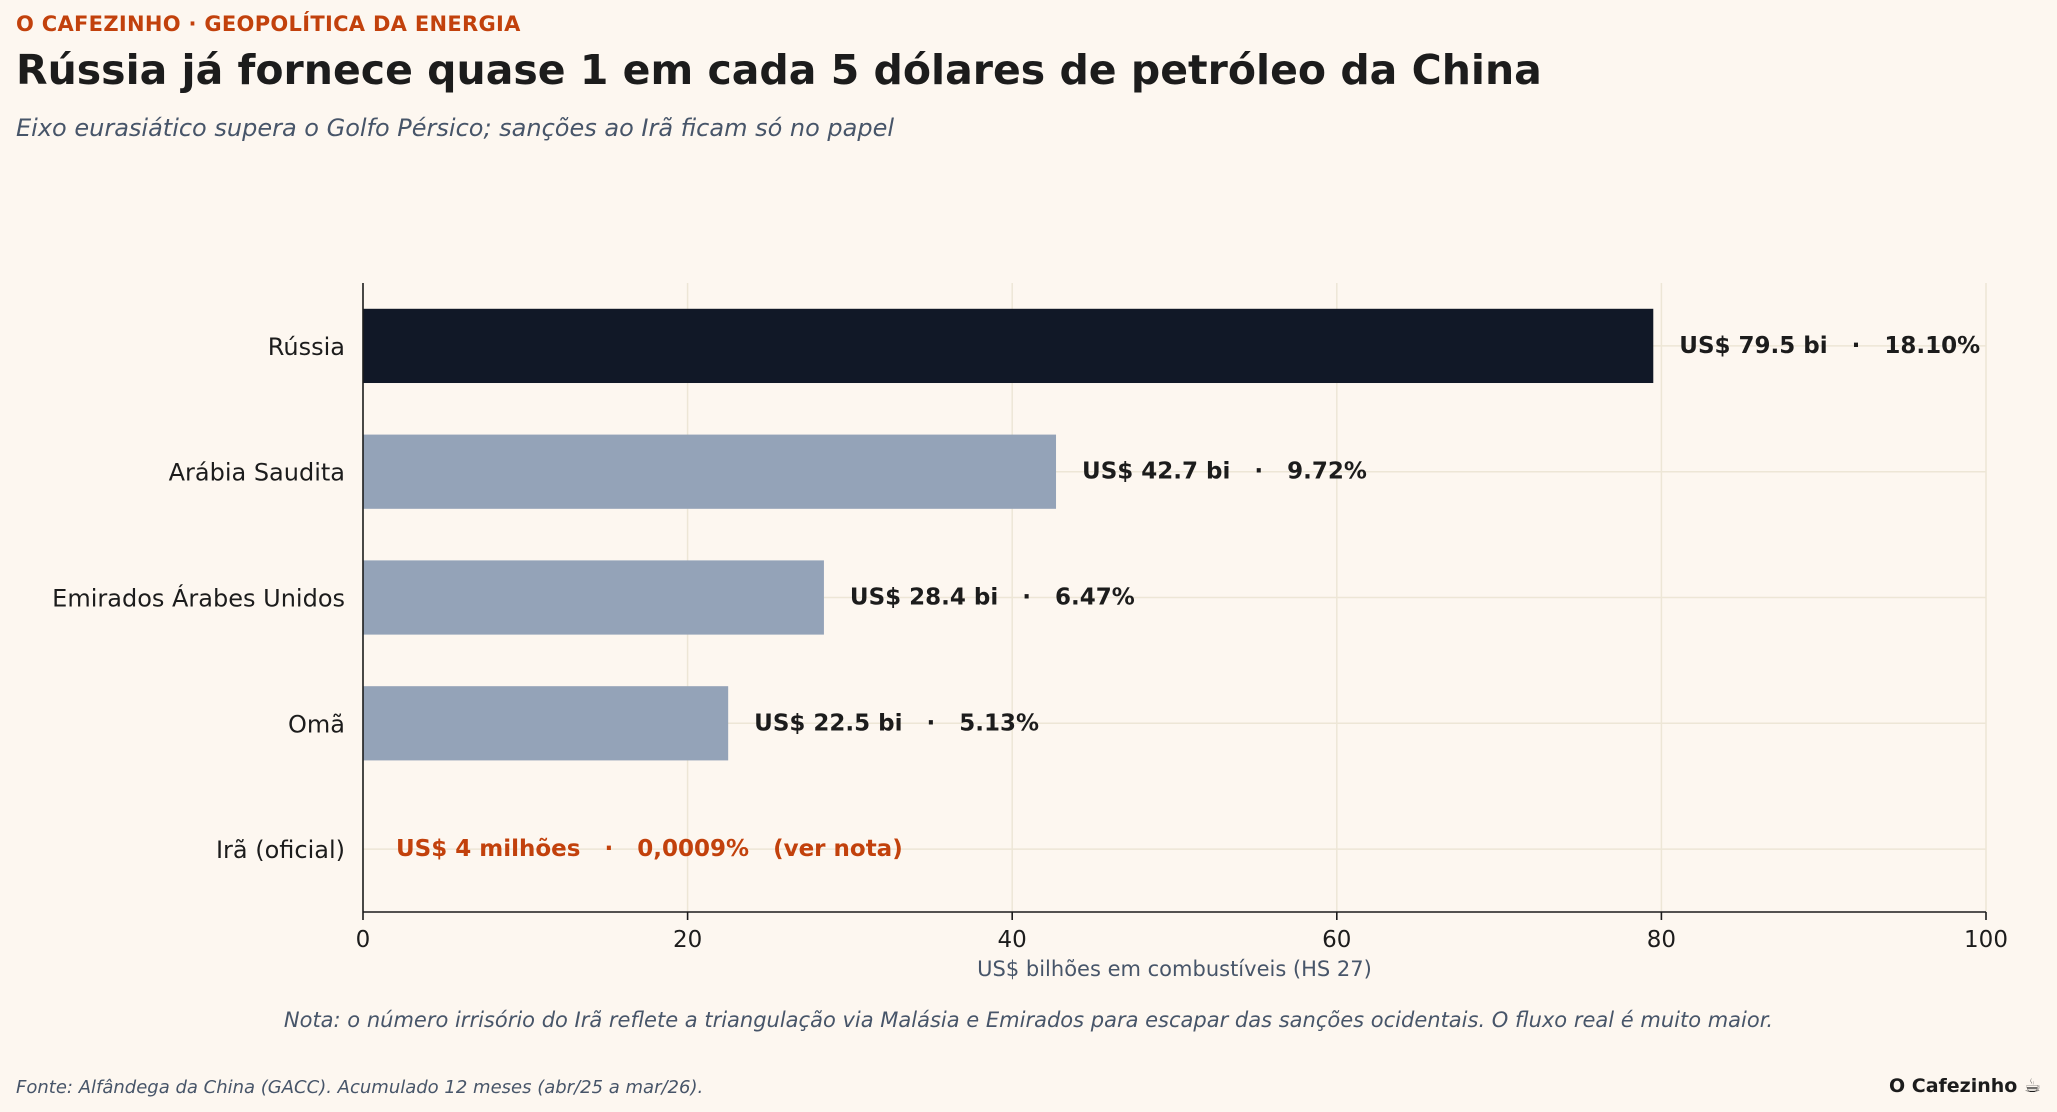 This screenshot has height=1112, width=2057. Describe the element at coordinates (1012, 940) in the screenshot. I see `x-tick-label-2: 40` at that location.